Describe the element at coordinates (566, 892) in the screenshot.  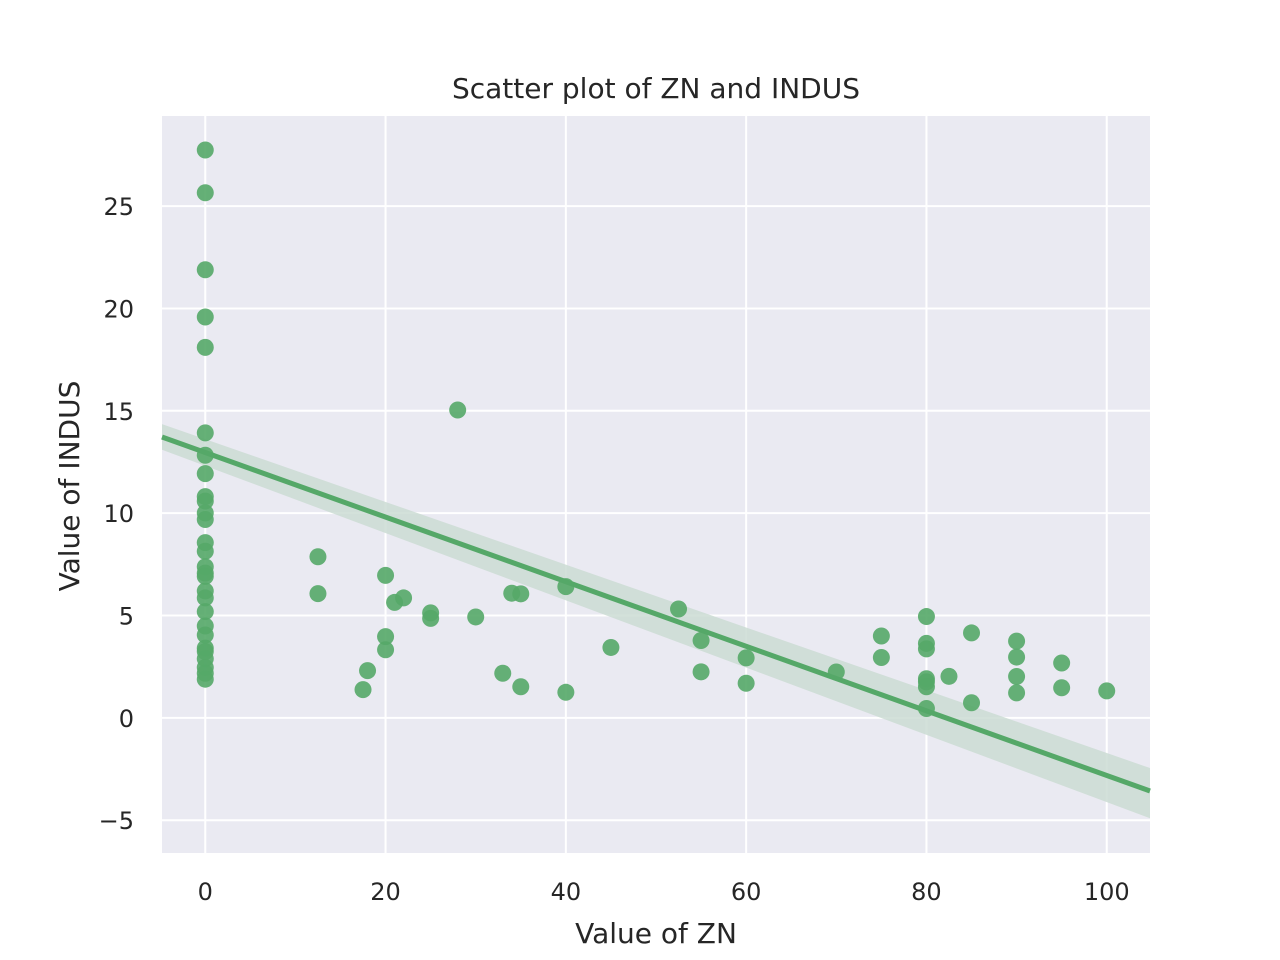
I see `x-tick-label: 40` at that location.